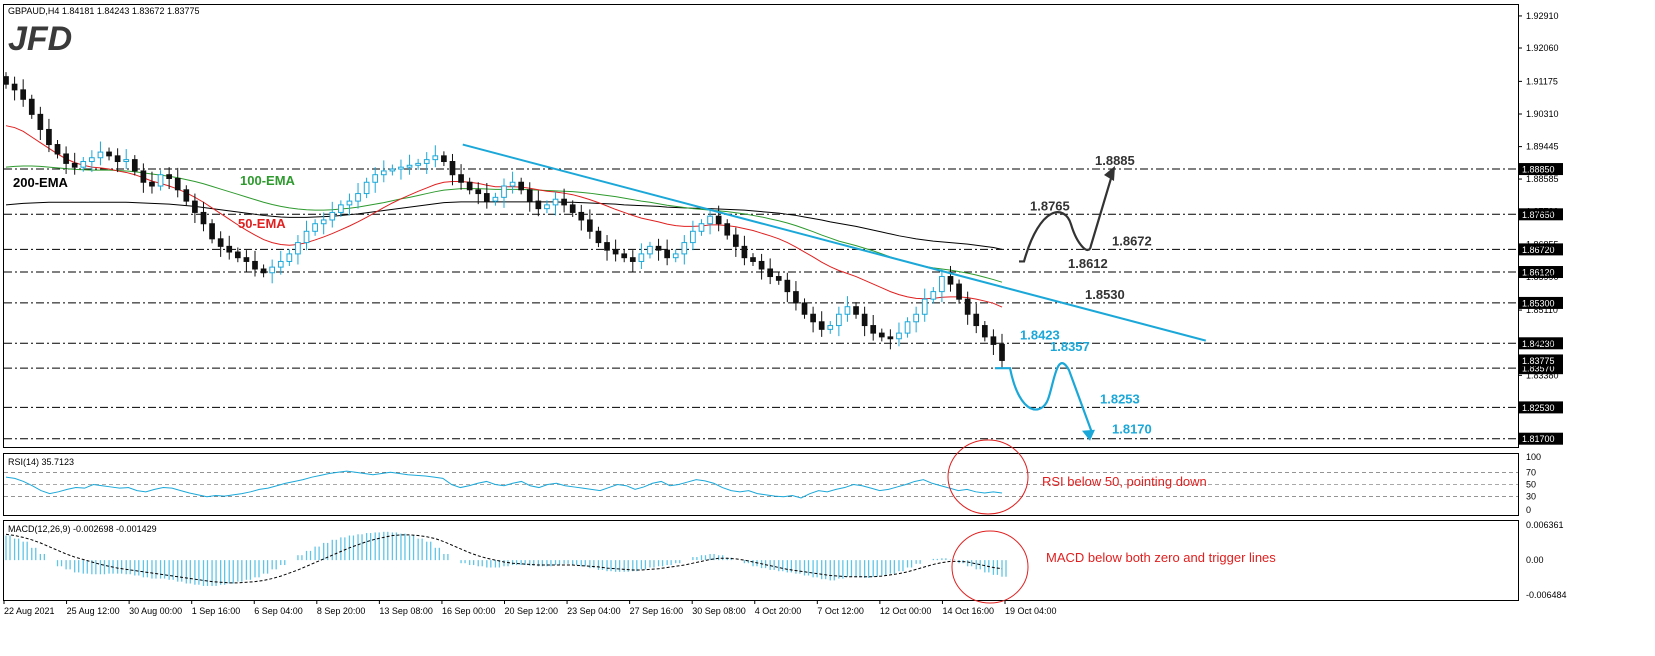 This screenshot has height=656, width=1655. I want to click on time-tick-label: 30 Aug 00:00, so click(155, 611).